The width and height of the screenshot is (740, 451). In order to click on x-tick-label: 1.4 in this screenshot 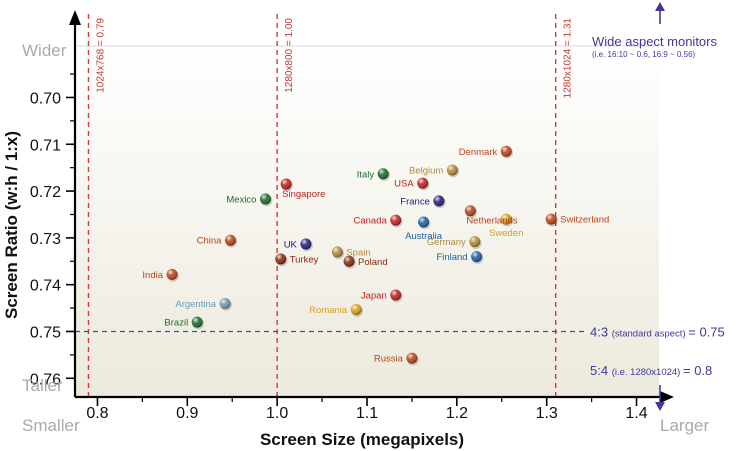, I will do `click(636, 413)`.